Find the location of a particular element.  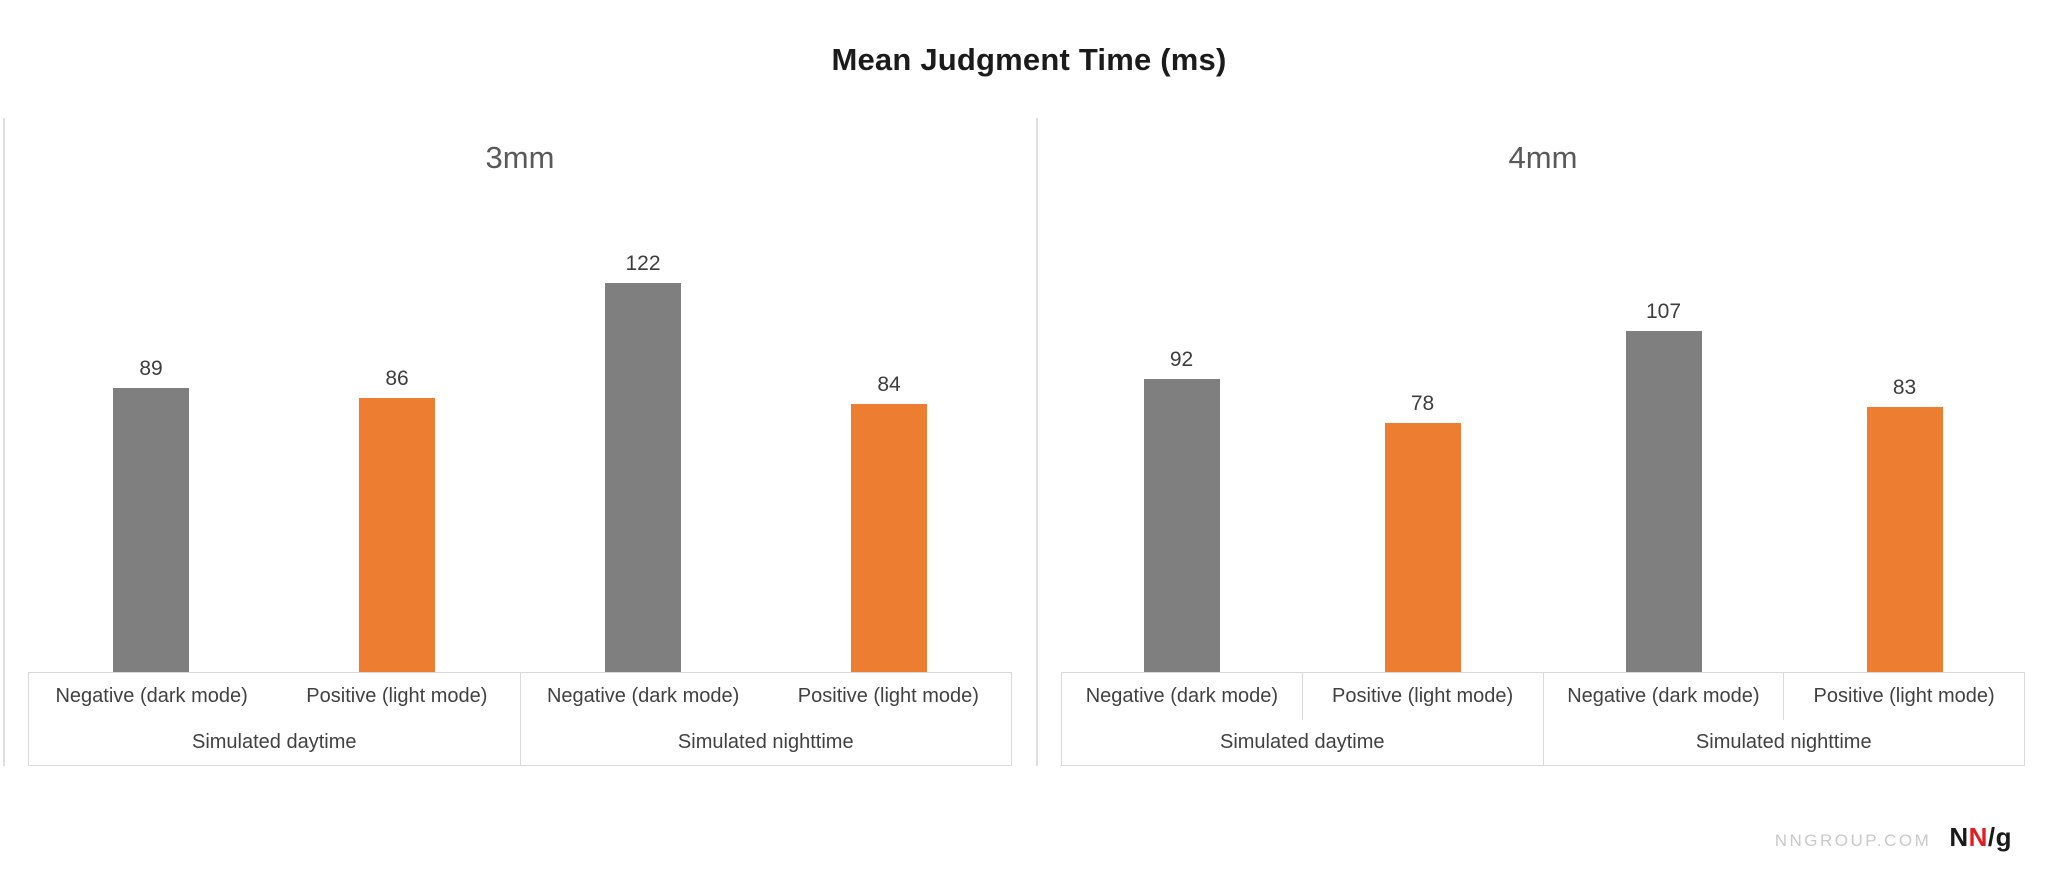

bar-slot: 83 is located at coordinates (1904, 432).